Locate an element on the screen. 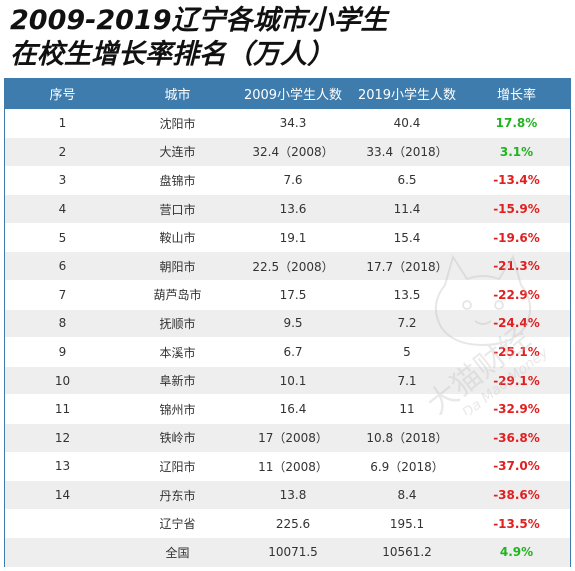  header-2019: 2019小学生人数 is located at coordinates (407, 96).